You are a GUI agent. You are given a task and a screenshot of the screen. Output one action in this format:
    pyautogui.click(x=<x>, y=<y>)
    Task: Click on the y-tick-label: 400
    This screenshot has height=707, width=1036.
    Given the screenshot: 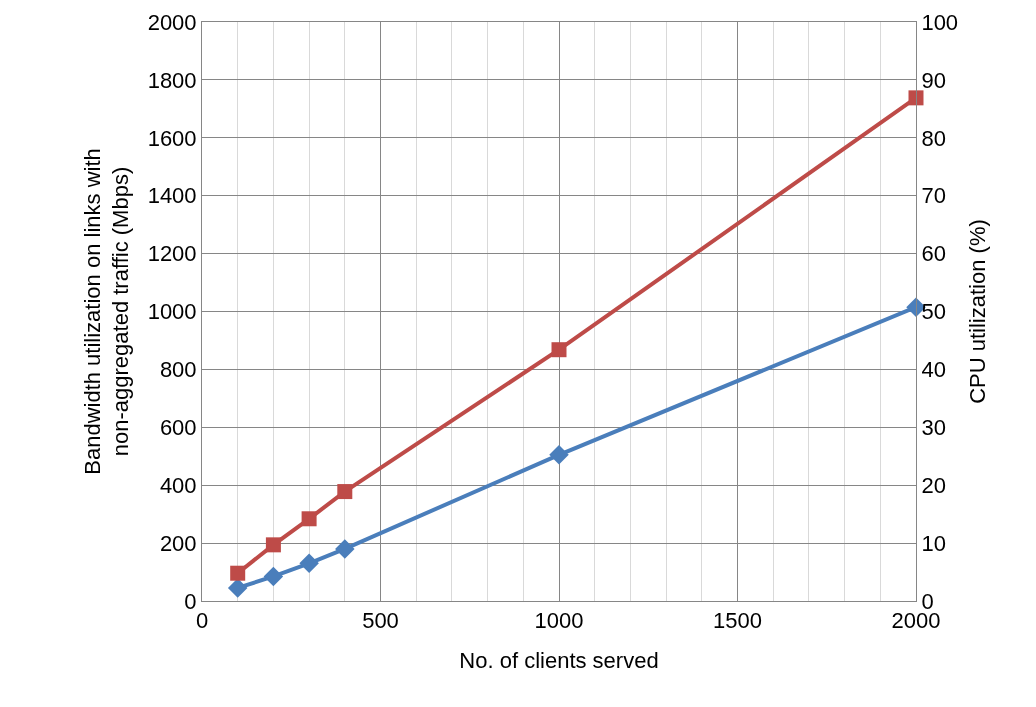 What is the action you would take?
    pyautogui.click(x=178, y=485)
    